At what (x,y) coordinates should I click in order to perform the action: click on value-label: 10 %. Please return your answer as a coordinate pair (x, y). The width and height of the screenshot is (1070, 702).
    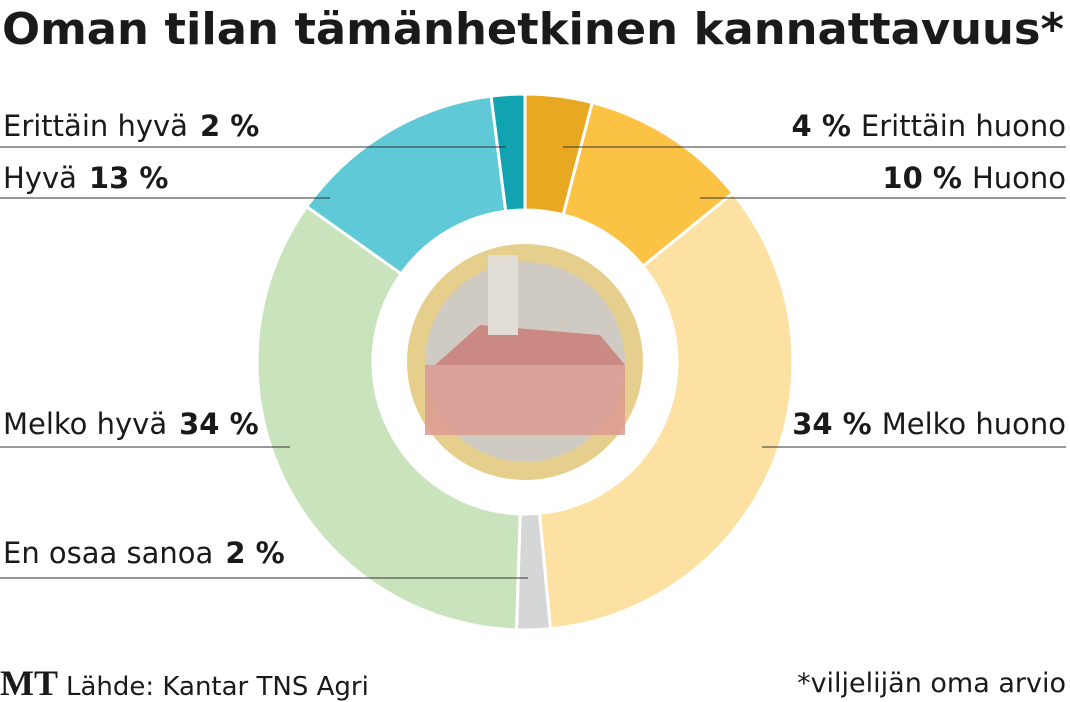
    Looking at the image, I should click on (922, 178).